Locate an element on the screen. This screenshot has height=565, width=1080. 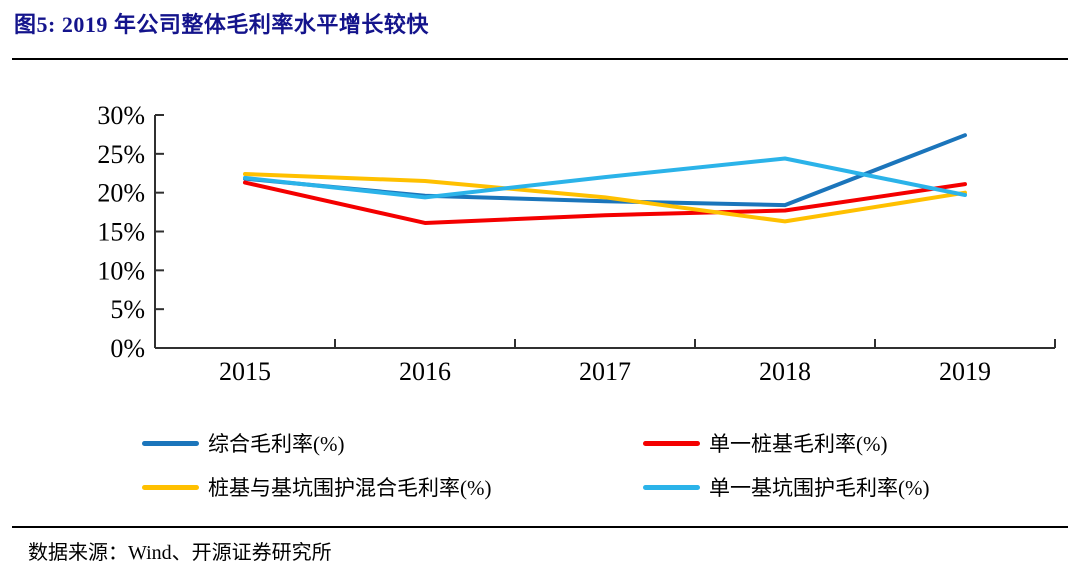
y-axis-label: 15% is located at coordinates (121, 232).